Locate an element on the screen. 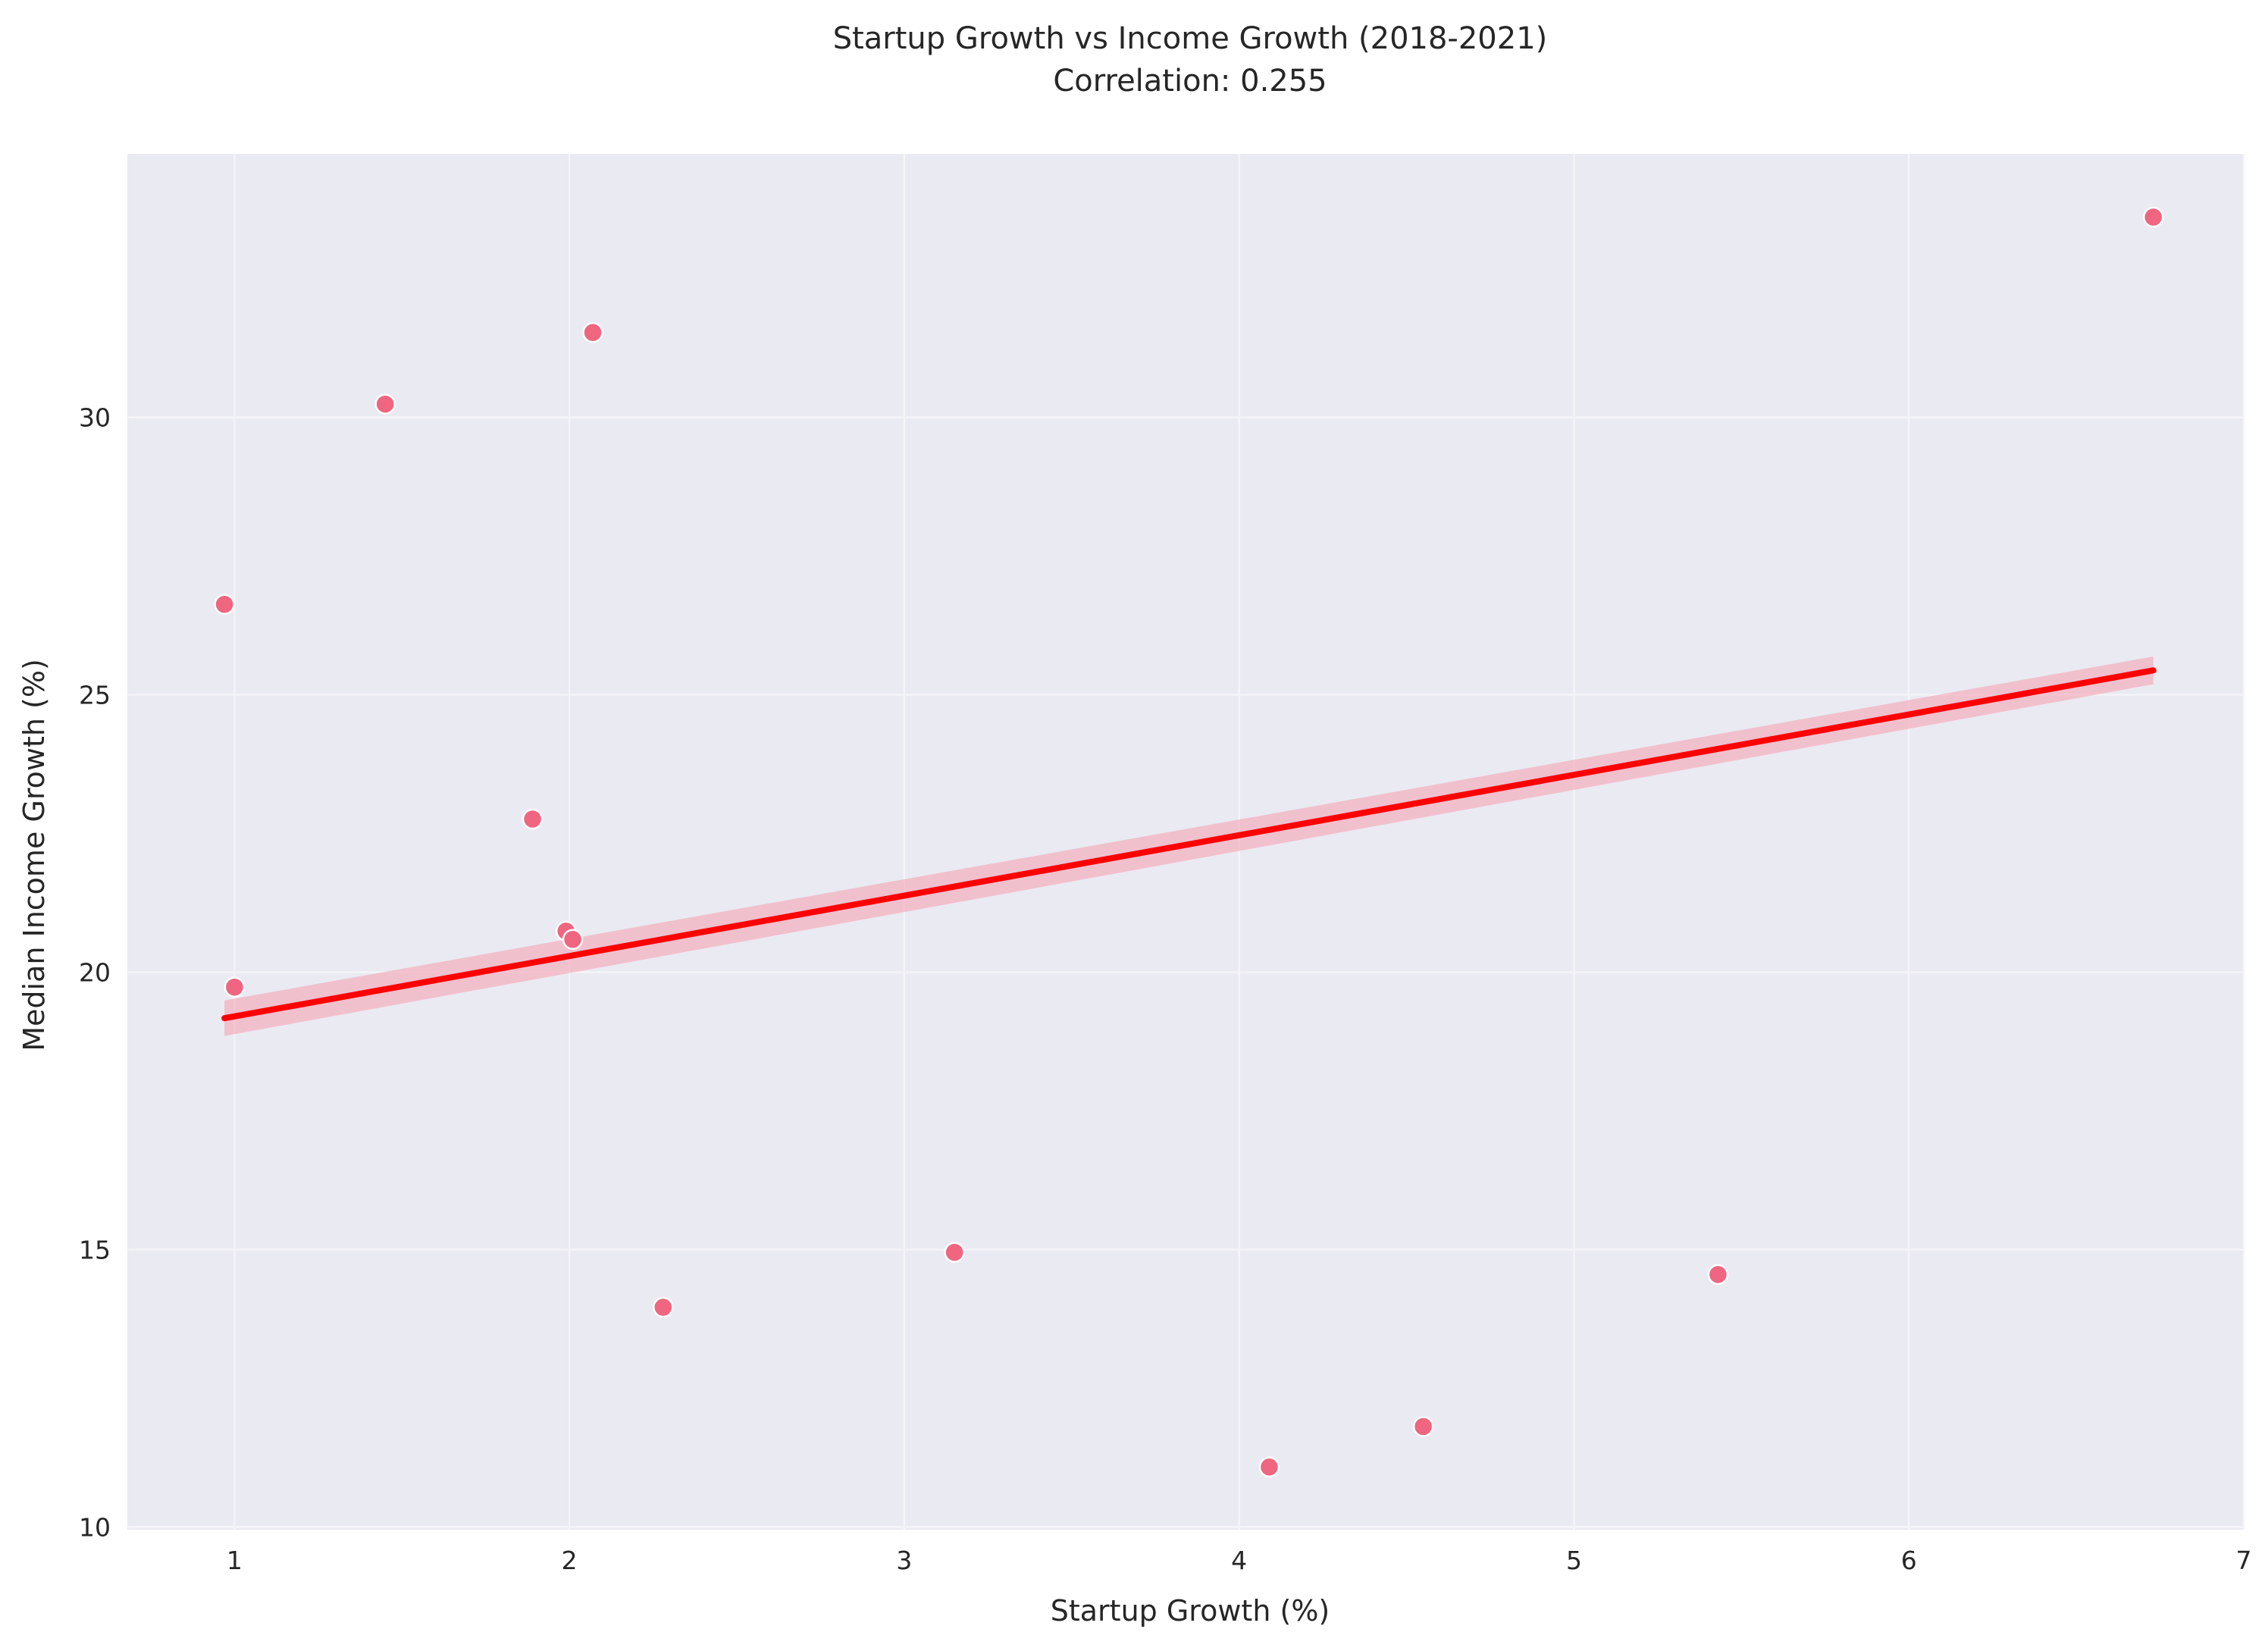 This screenshot has width=2268, height=1651. x-tick-label: 6 is located at coordinates (1909, 1561).